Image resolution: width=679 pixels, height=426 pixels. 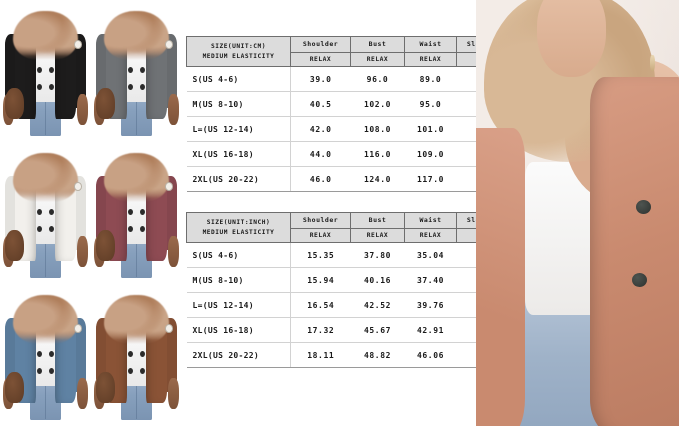 I want to click on gray-blazer-thumbnail, so click(x=136, y=71).